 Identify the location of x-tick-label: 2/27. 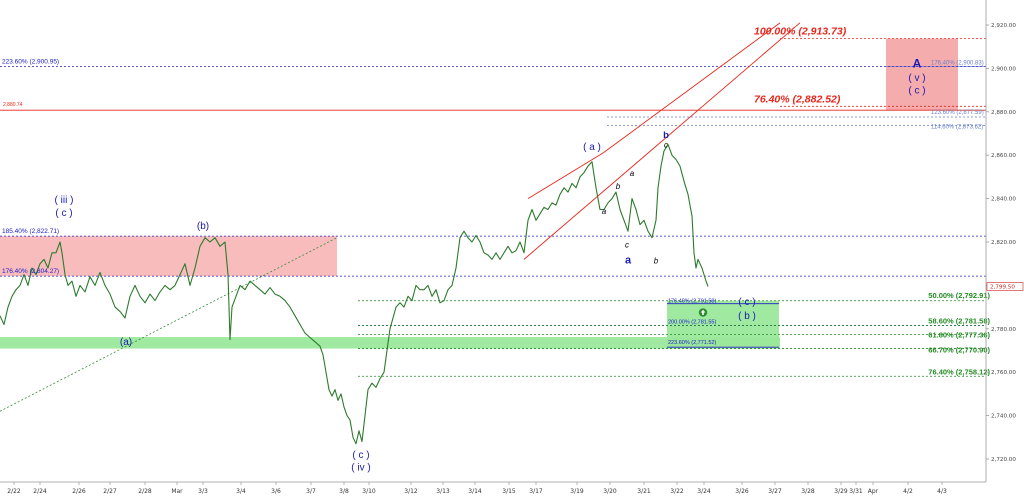
(110, 491).